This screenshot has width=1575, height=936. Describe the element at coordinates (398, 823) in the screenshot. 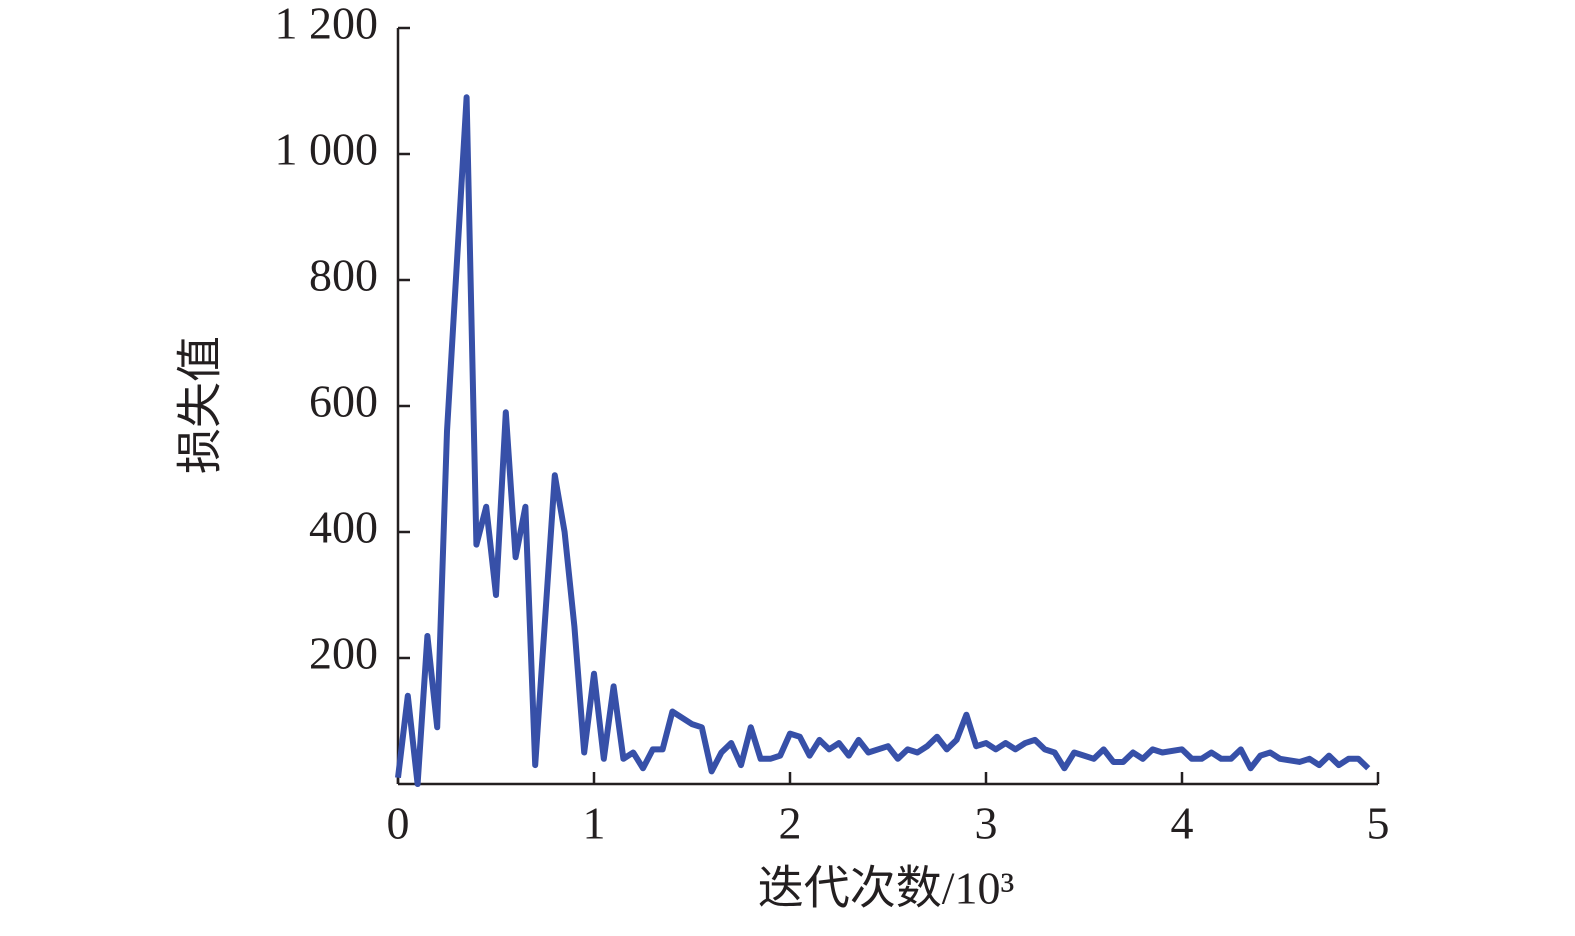

I see `x-tick-label: 0` at that location.